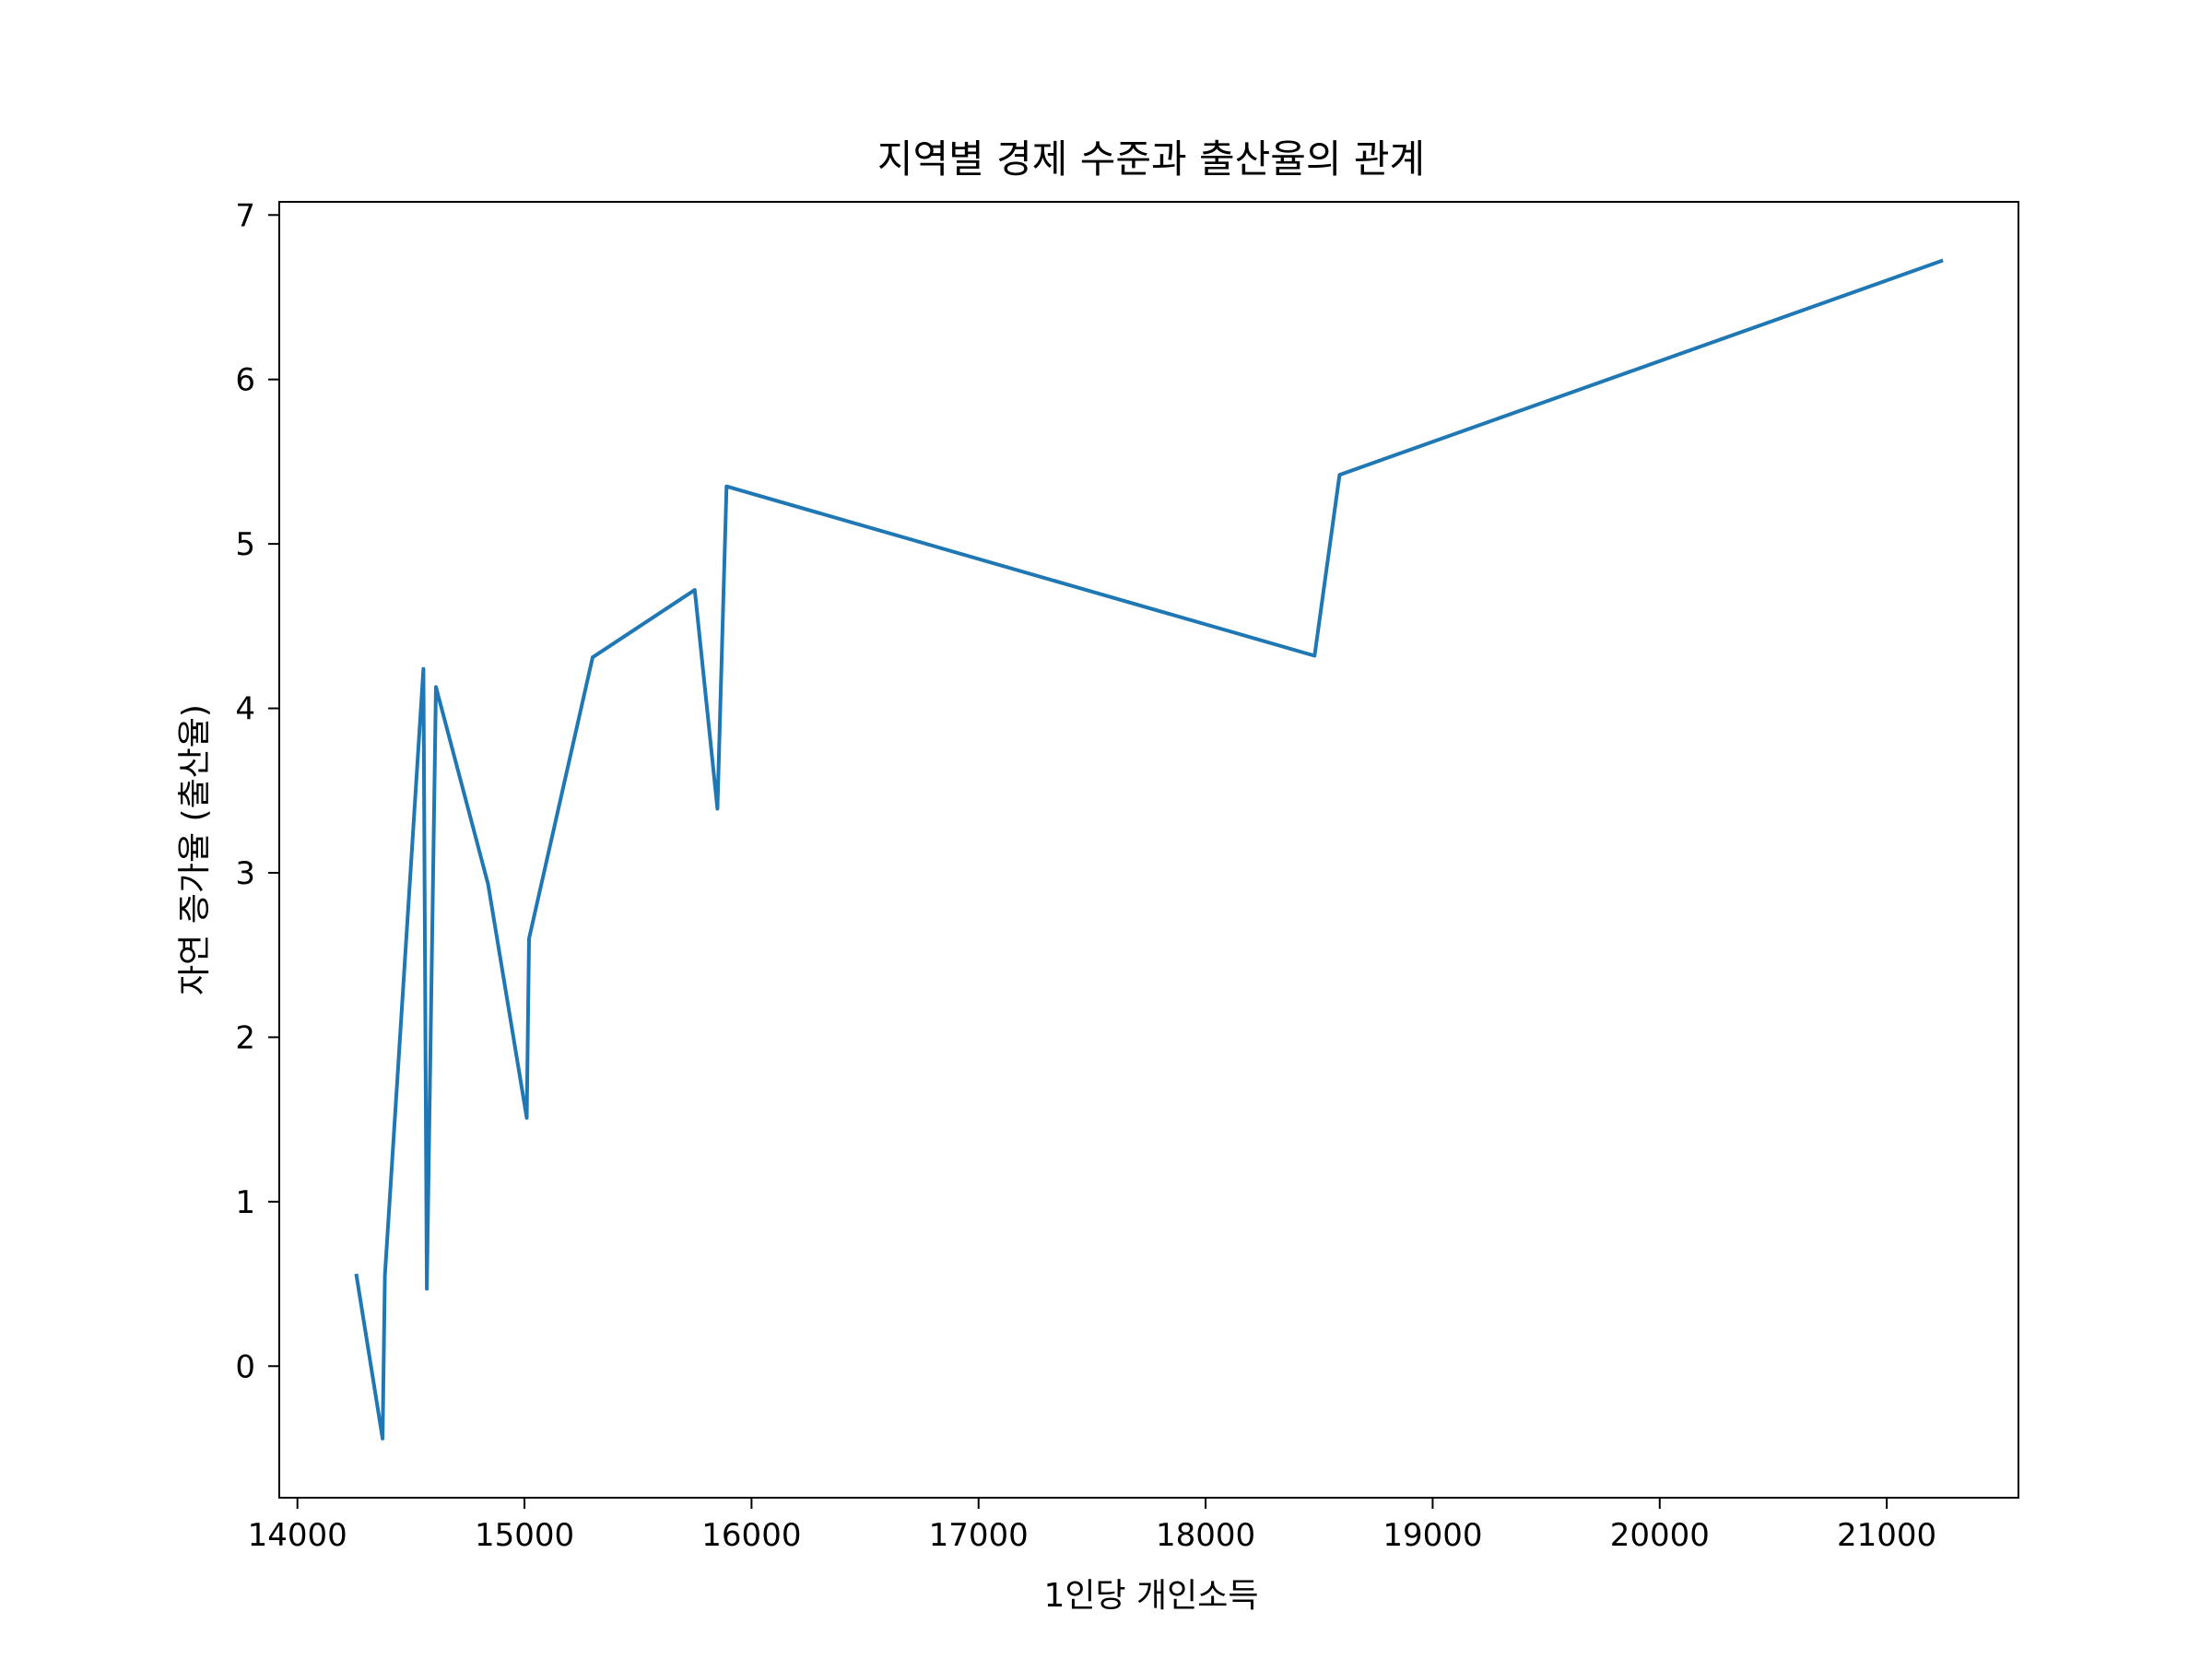 The width and height of the screenshot is (2212, 1659). What do you see at coordinates (1150, 1596) in the screenshot?
I see `x-axis-label: 1인당 개인소득` at bounding box center [1150, 1596].